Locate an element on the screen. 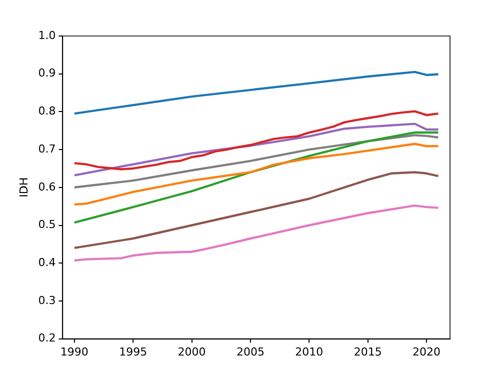 The image size is (500, 376). x-tick-label: 2005 is located at coordinates (250, 351).